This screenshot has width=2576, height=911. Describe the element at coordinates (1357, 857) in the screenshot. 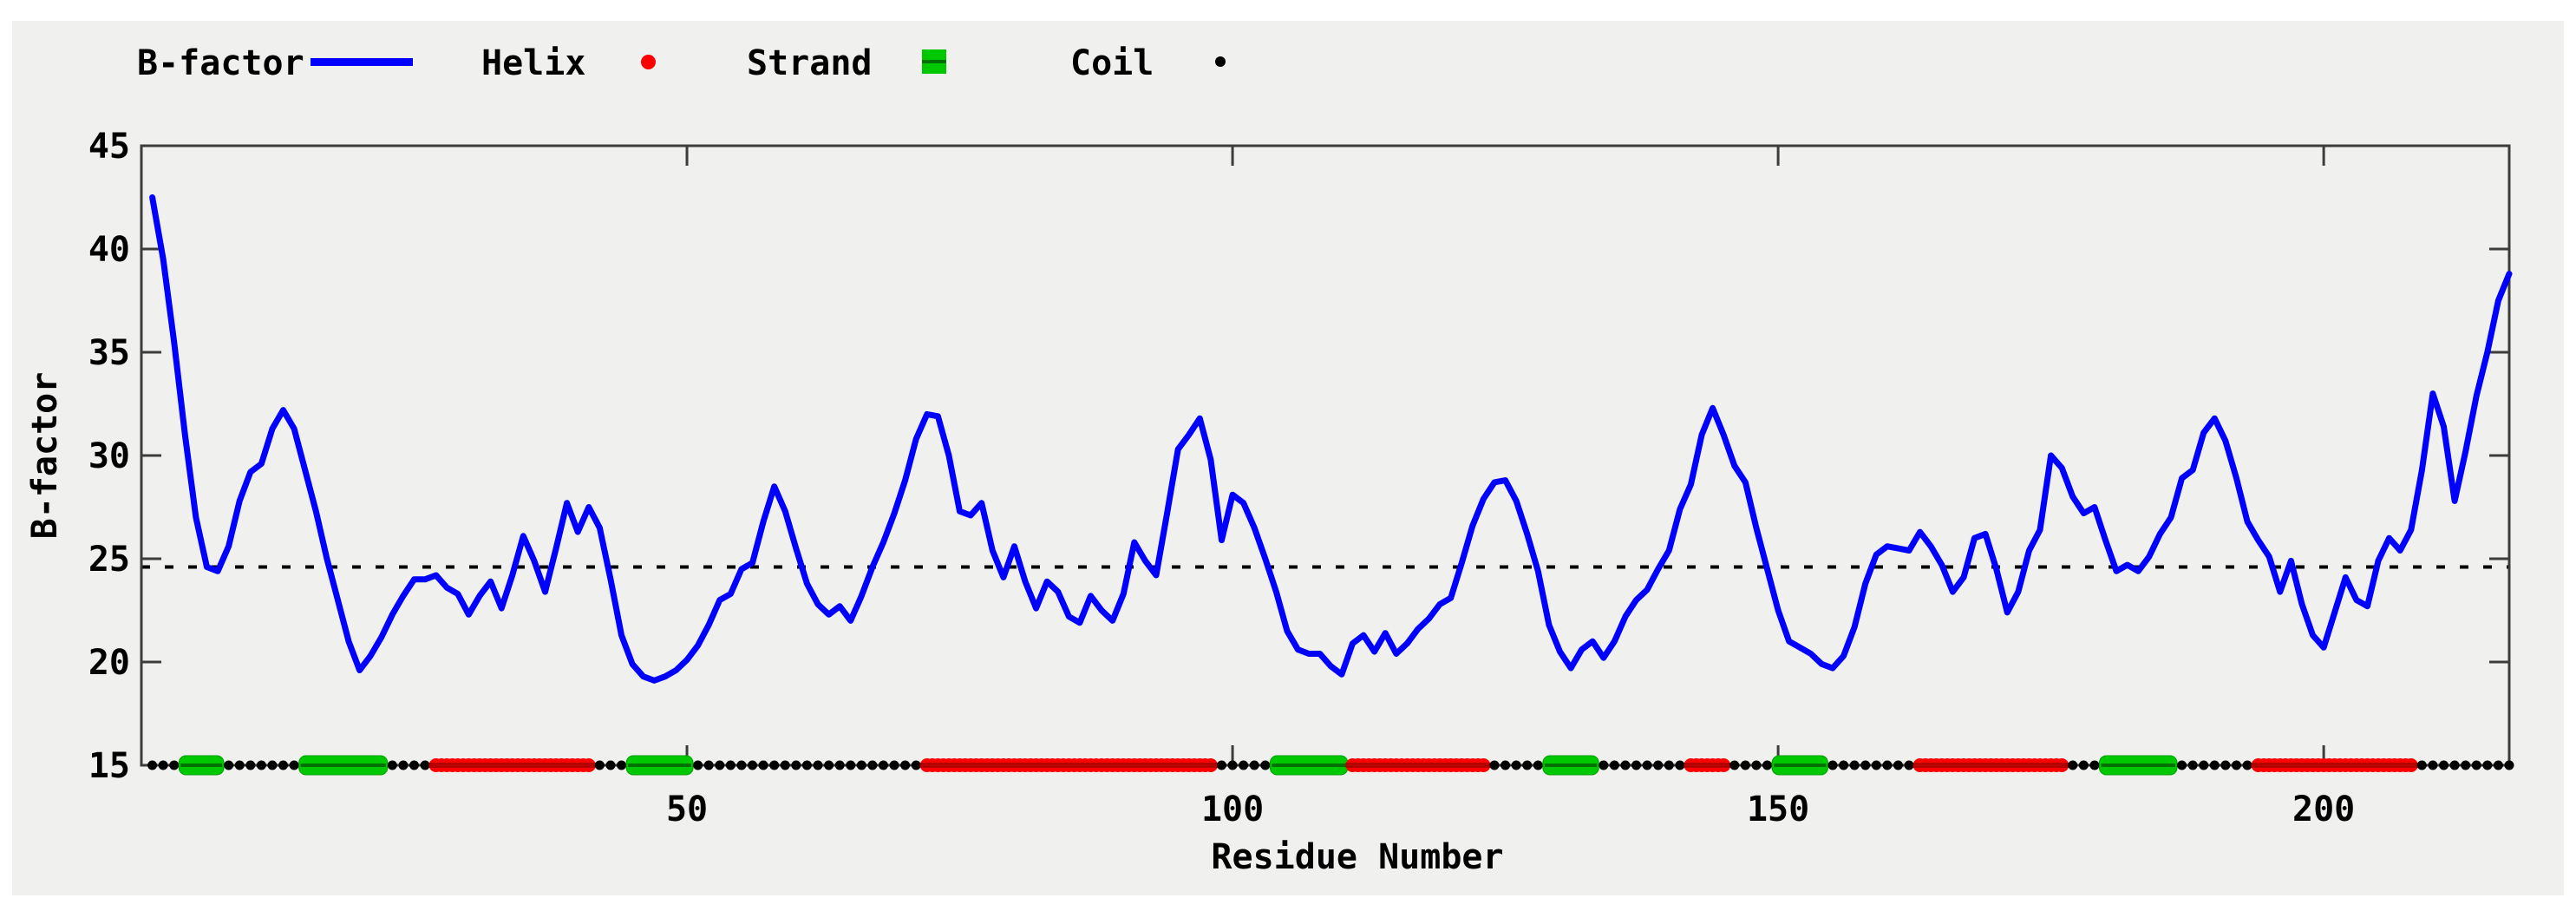

I see `x-axis-title: Residue Number` at that location.